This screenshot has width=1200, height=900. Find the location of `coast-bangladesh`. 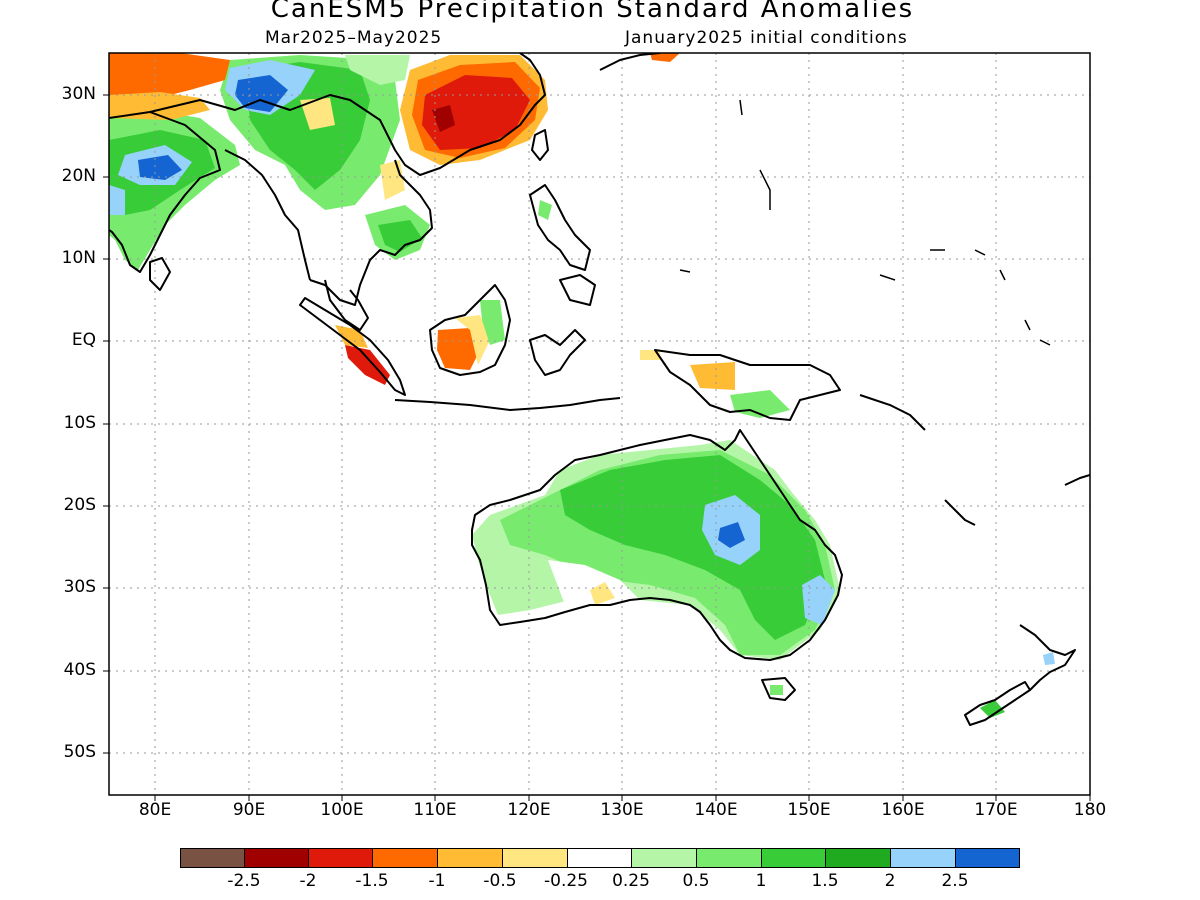

coast-bangladesh is located at coordinates (267, 215).